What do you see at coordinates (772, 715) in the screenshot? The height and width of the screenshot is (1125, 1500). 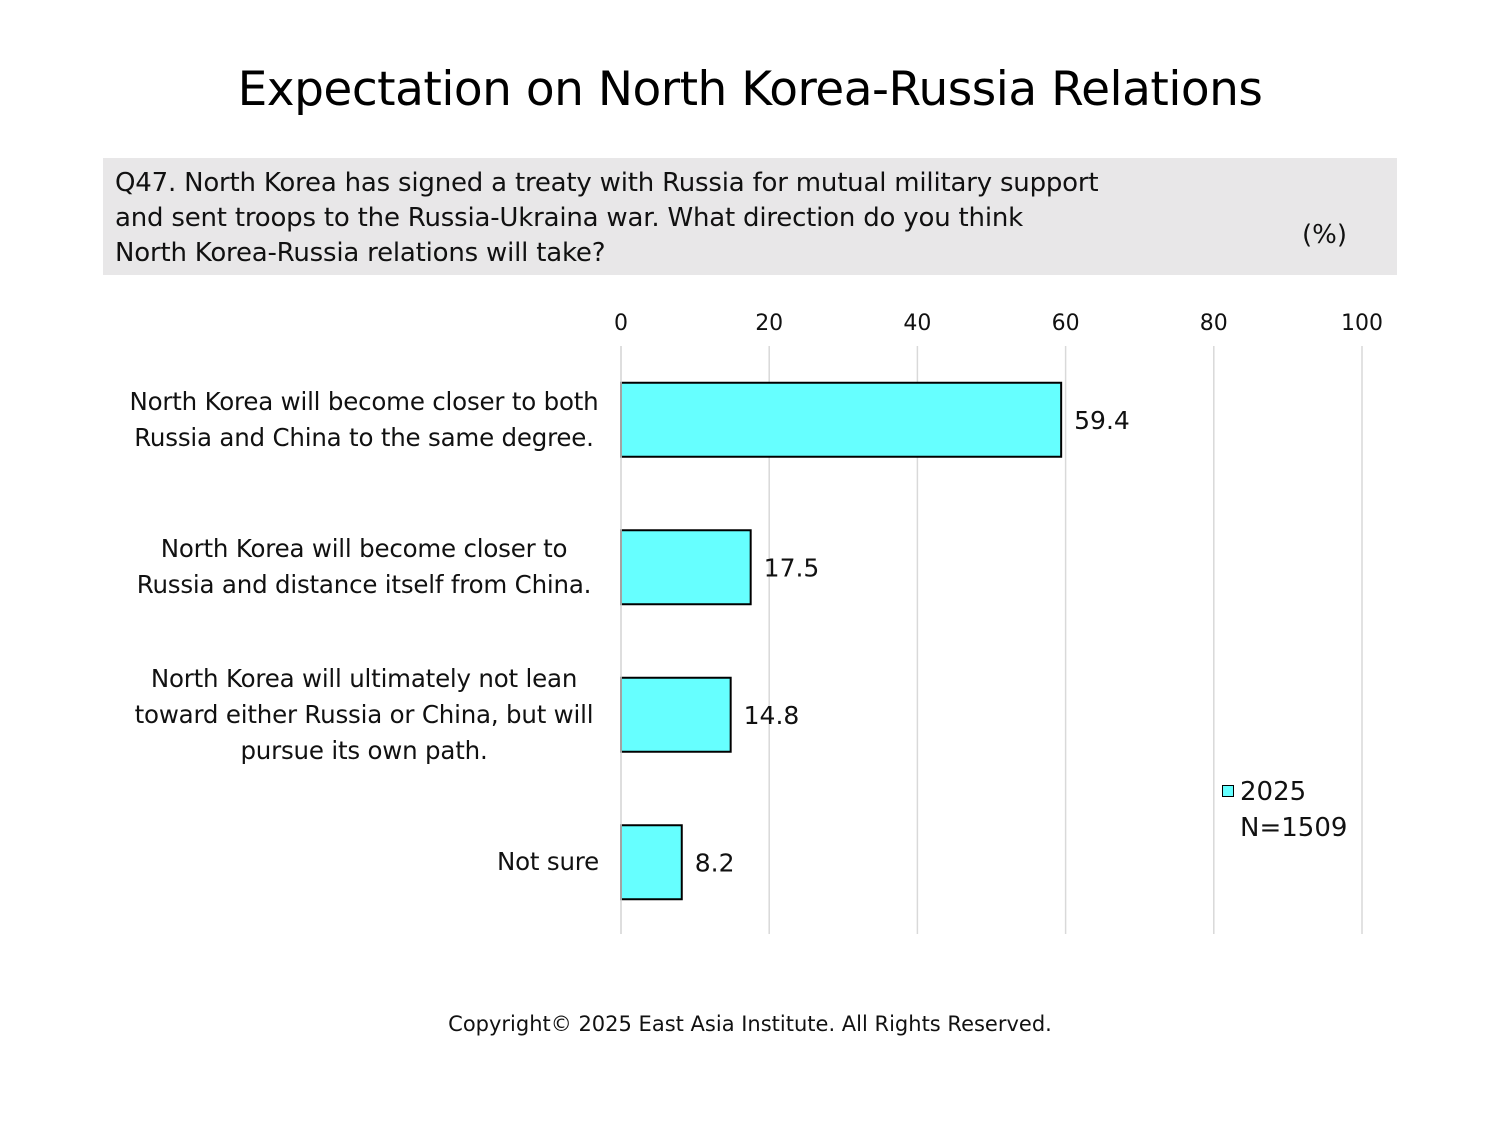 I see `data-label: 14.8` at bounding box center [772, 715].